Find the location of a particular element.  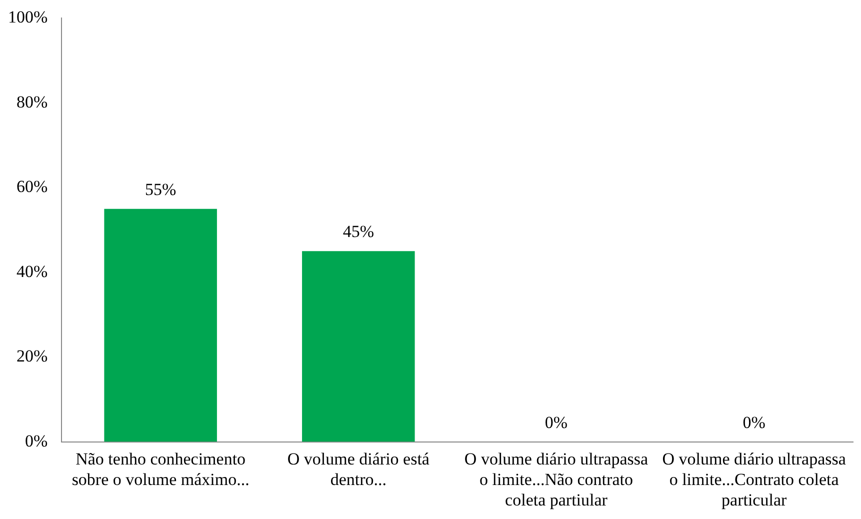

y-tick-label: 40% is located at coordinates (32, 271).